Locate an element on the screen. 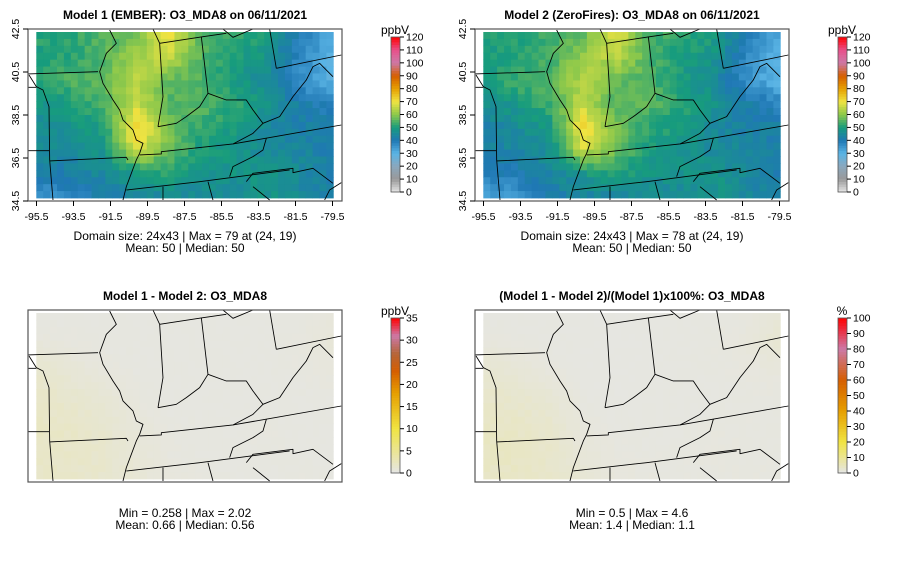 The height and width of the screenshot is (566, 900). y-tick-label: 40.5 is located at coordinates (463, 72).